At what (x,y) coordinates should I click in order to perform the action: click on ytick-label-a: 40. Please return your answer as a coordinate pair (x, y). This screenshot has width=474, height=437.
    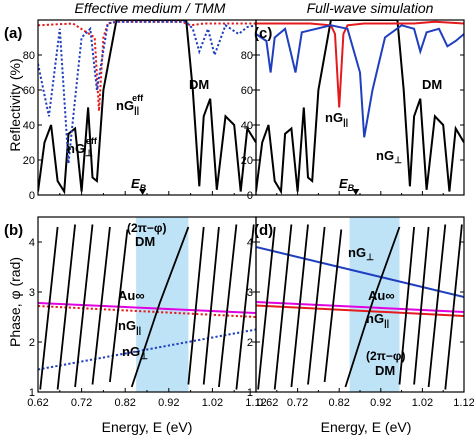
    Looking at the image, I should click on (29, 126).